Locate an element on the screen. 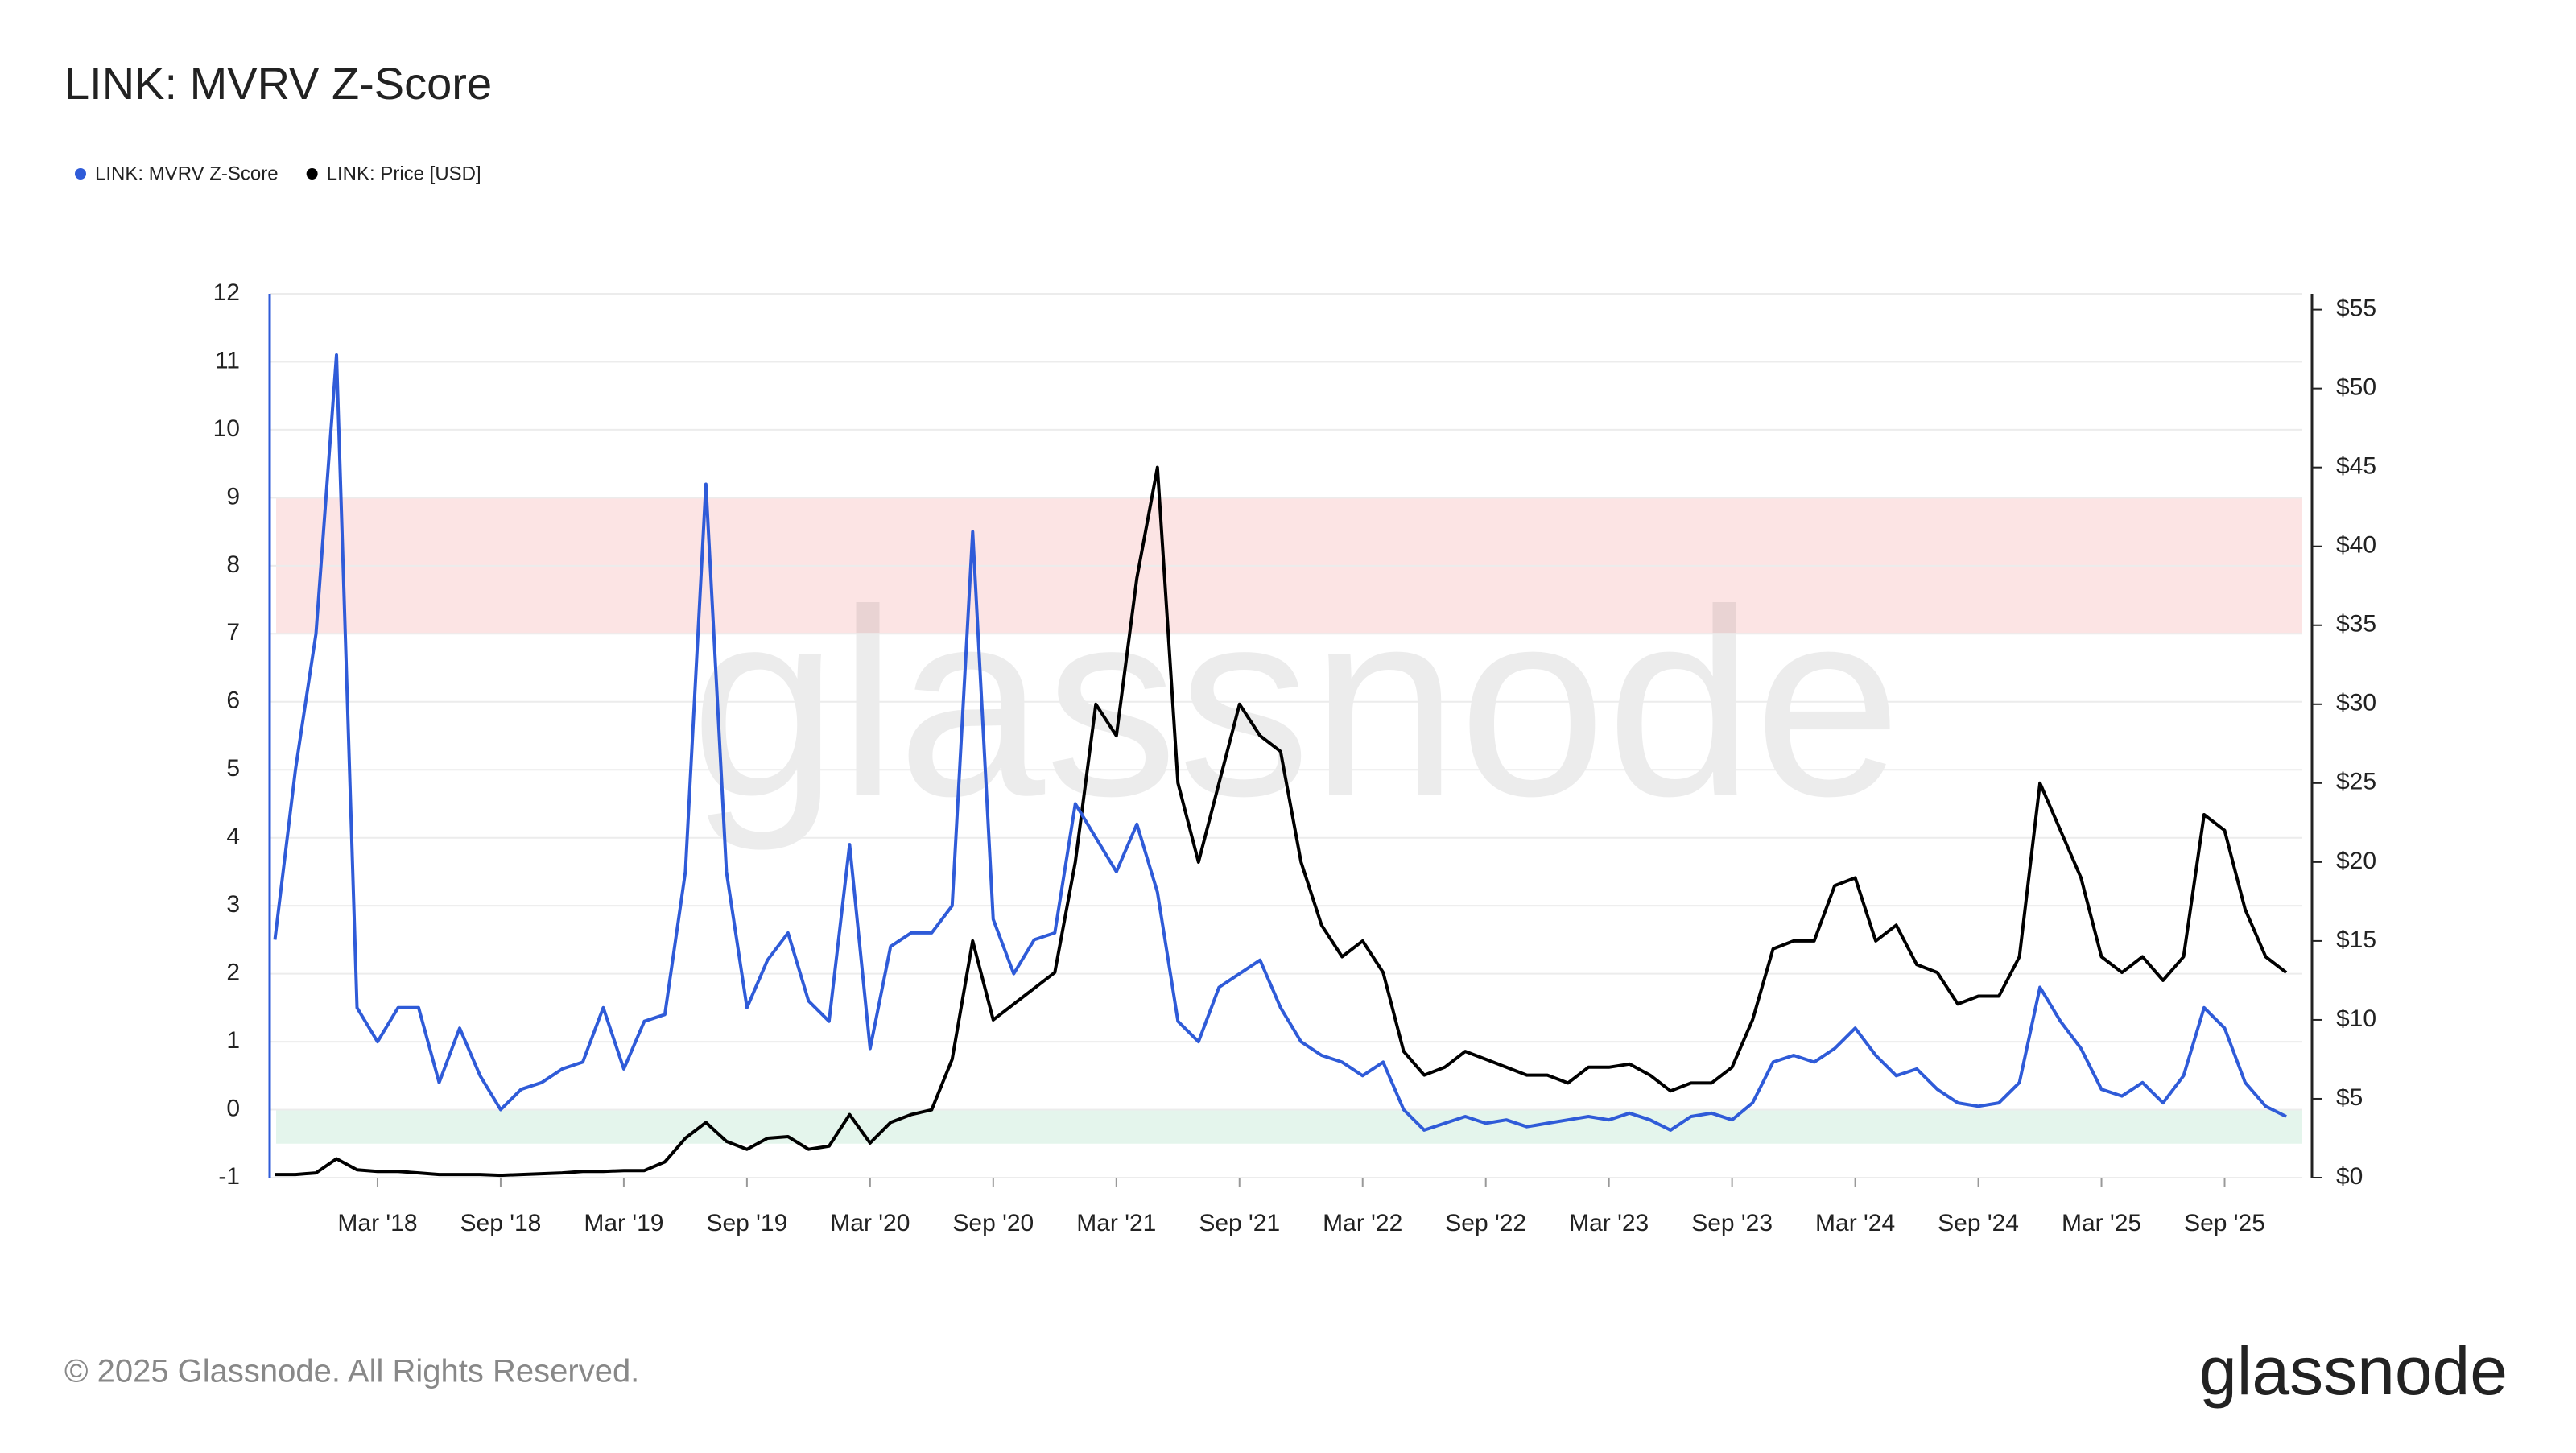 This screenshot has width=2576, height=1453. y2-tick-label: $0 is located at coordinates (2349, 1177).